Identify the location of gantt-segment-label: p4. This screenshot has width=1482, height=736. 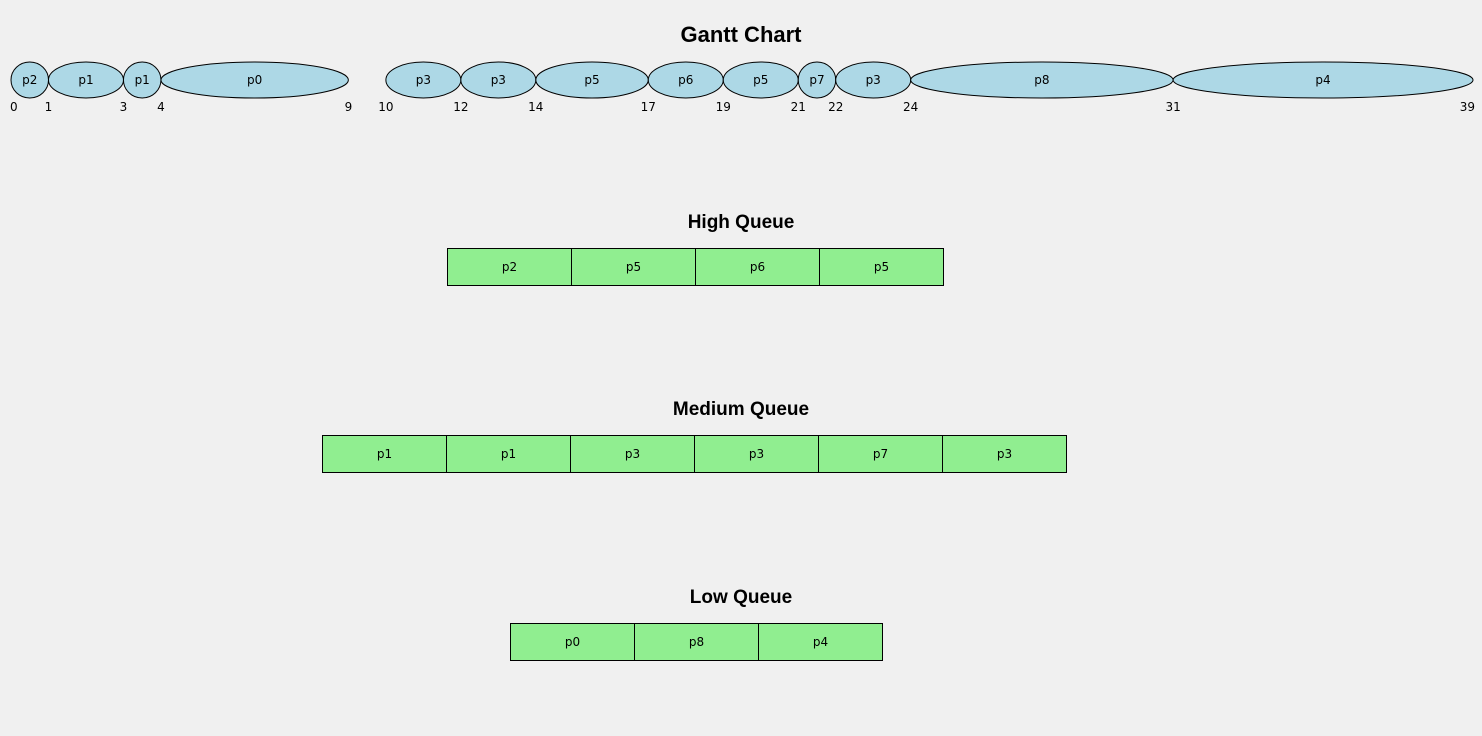
(1322, 80).